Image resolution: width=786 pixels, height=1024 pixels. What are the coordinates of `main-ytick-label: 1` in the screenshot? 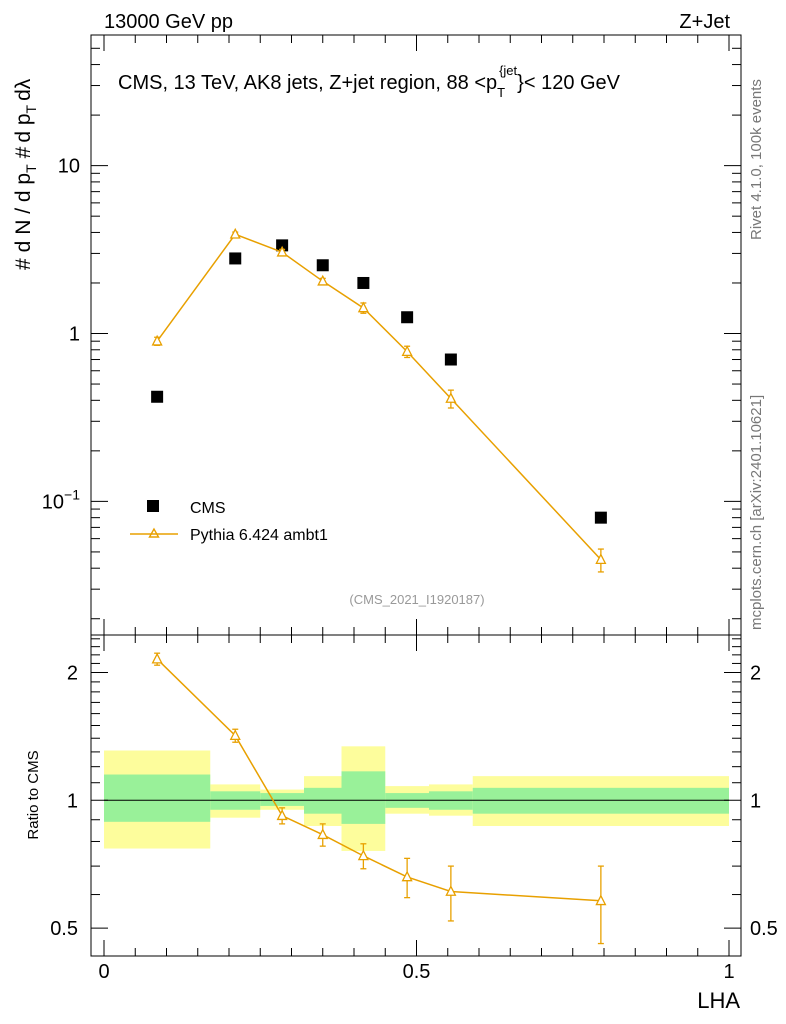 It's located at (74, 335).